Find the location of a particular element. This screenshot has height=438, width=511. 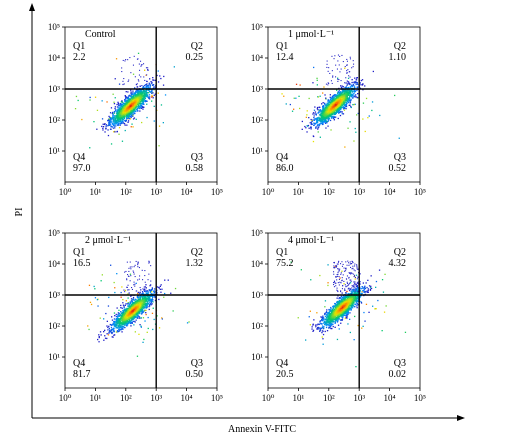

outer-y-arrowhead is located at coordinates (32, 7).